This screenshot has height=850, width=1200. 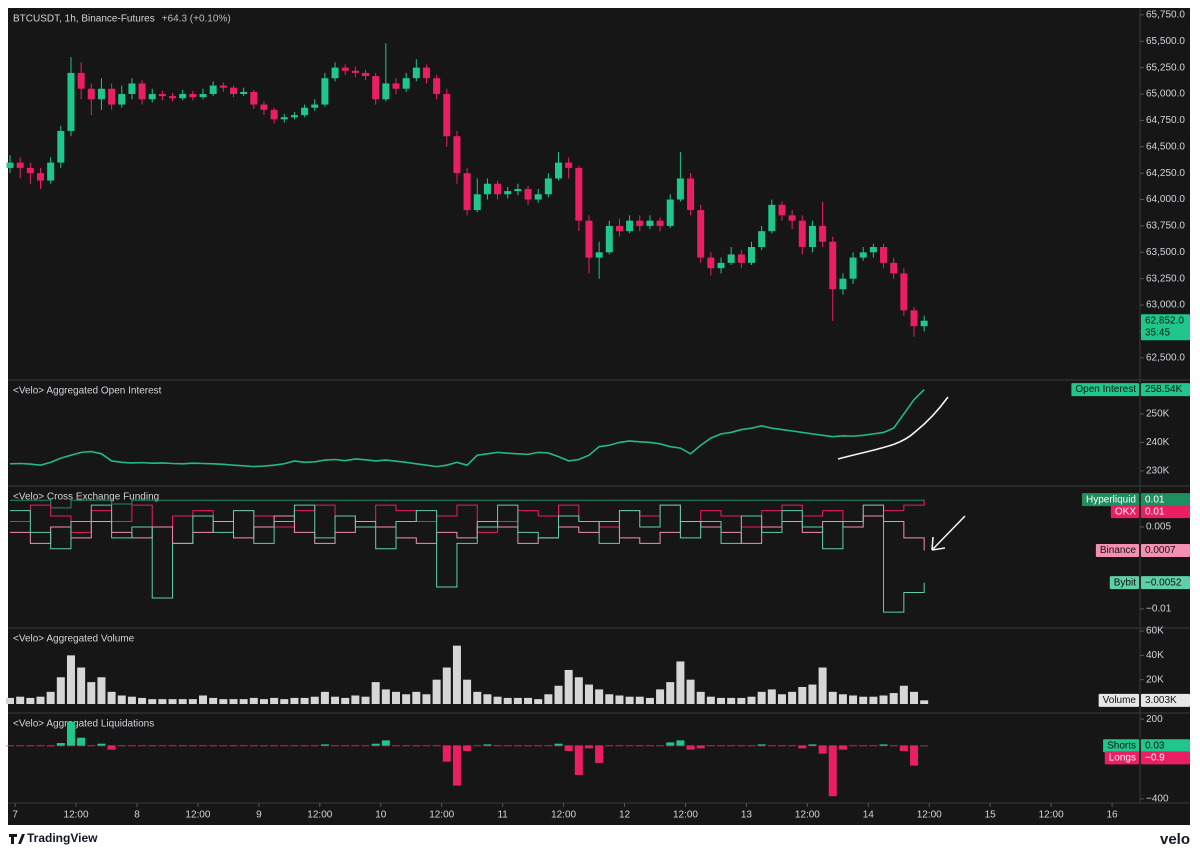 What do you see at coordinates (1165, 357) in the screenshot?
I see `y-tick-label: 62,500.0` at bounding box center [1165, 357].